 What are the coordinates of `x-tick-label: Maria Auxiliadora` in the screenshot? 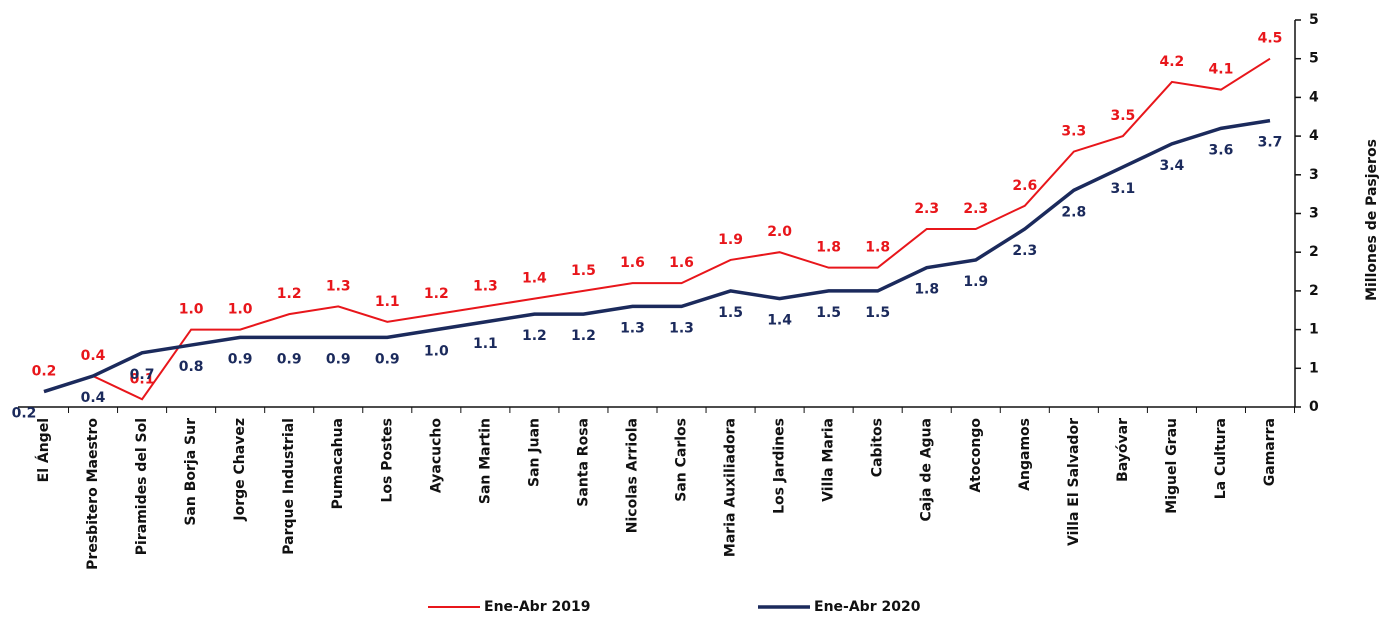 It's located at (731, 487).